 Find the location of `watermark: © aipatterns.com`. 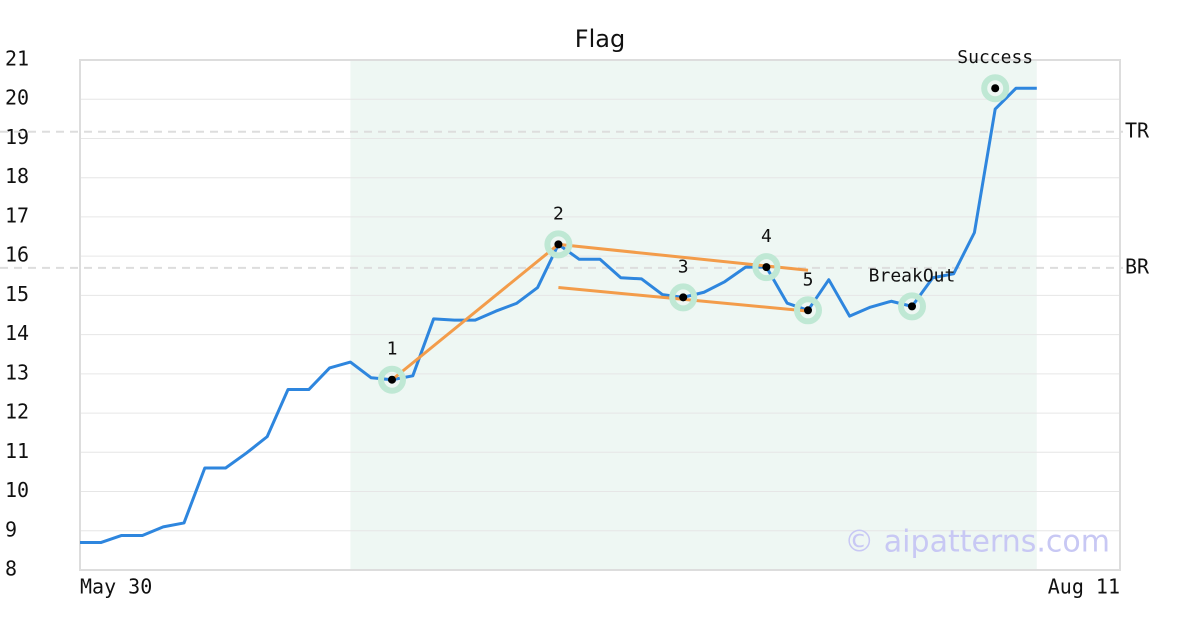

watermark: © aipatterns.com is located at coordinates (977, 542).